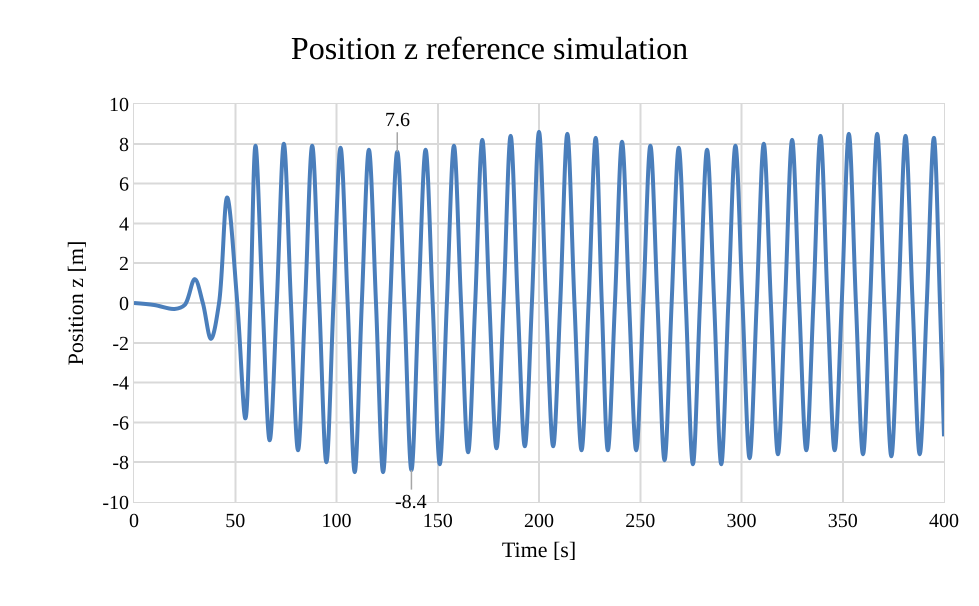 This screenshot has height=606, width=979. What do you see at coordinates (539, 521) in the screenshot?
I see `x-tick-label: 200` at bounding box center [539, 521].